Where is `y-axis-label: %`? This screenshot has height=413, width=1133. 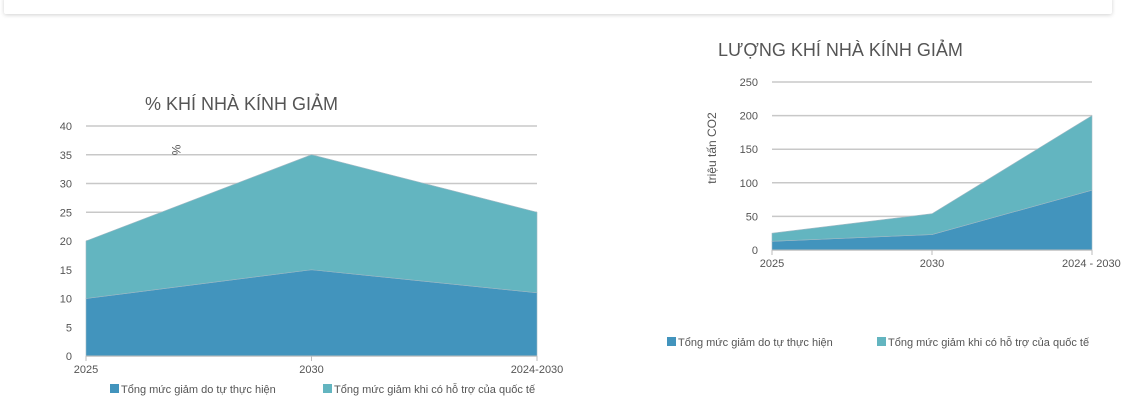 y-axis-label: % is located at coordinates (176, 150).